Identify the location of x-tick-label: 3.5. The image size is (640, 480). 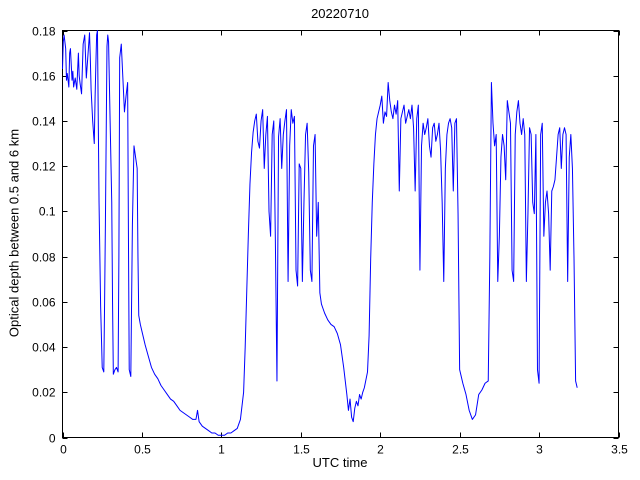
(619, 450).